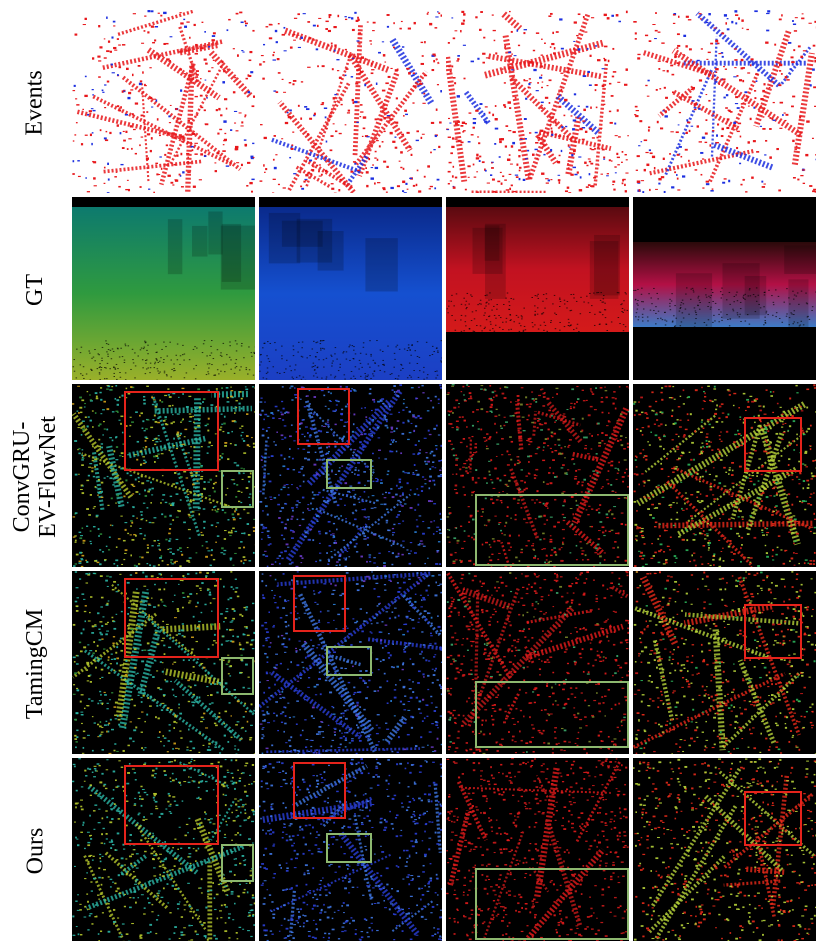 This screenshot has width=831, height=952. I want to click on row-label-events: Events, so click(35, 102).